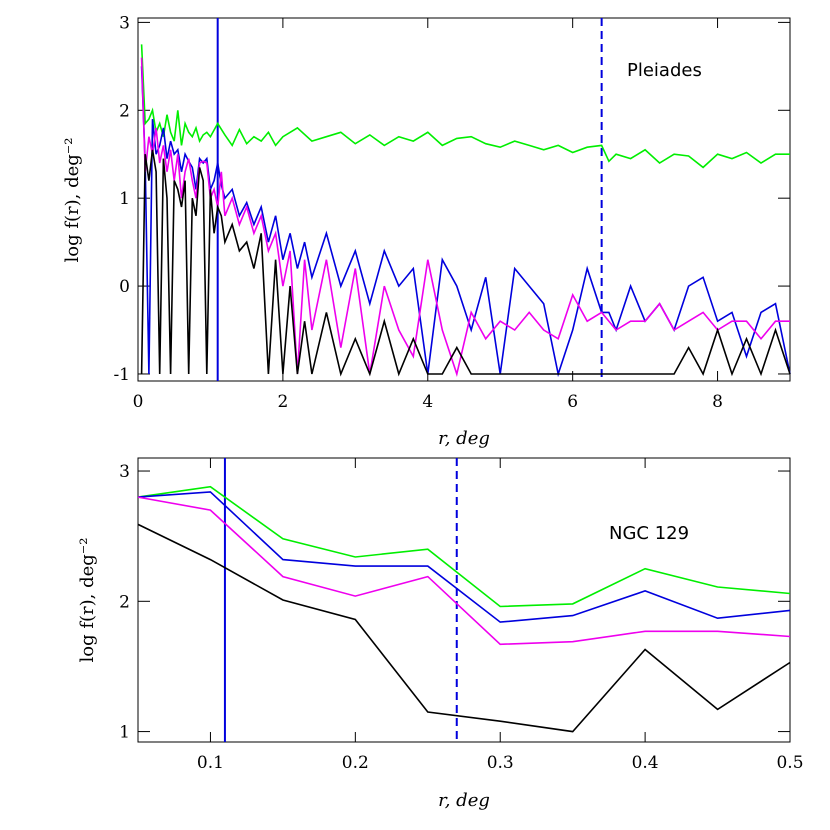  I want to click on x-tick-label: 0.1, so click(210, 763).